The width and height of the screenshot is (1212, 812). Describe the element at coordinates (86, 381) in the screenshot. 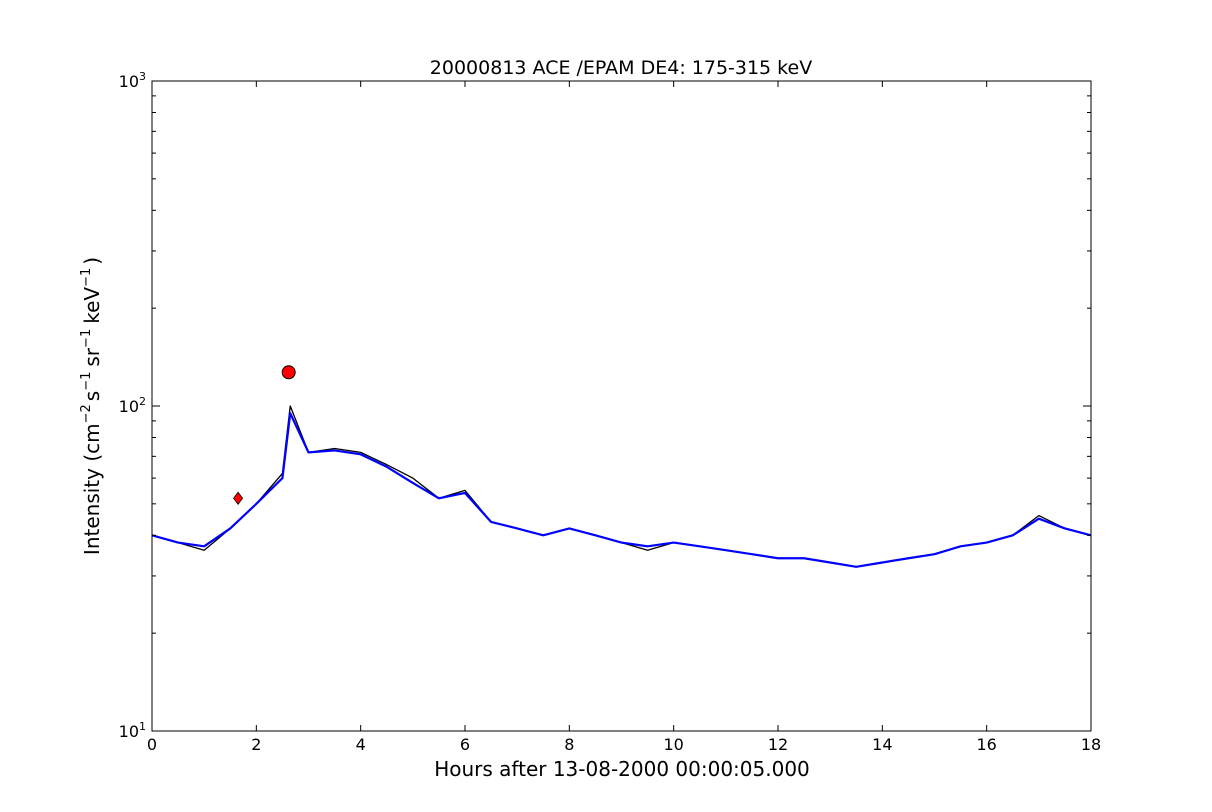

I see `y-axis-title-sup2: −1` at that location.